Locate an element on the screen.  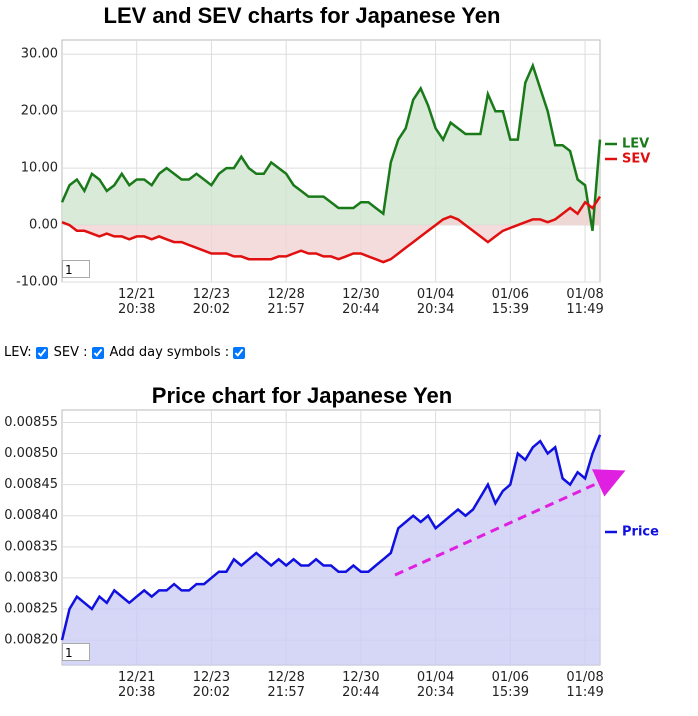
sev-checkbox is located at coordinates (97, 352).